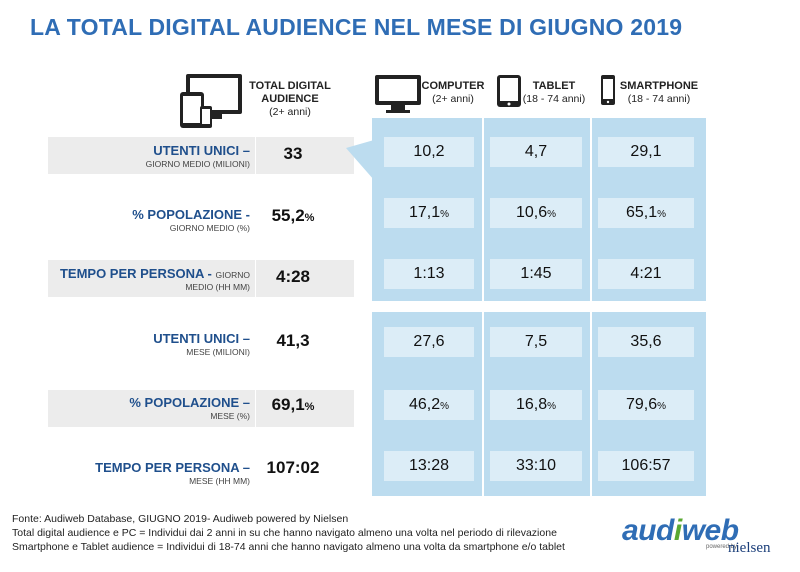  What do you see at coordinates (230, 416) in the screenshot?
I see `row-label-sub: MESE (%)` at bounding box center [230, 416].